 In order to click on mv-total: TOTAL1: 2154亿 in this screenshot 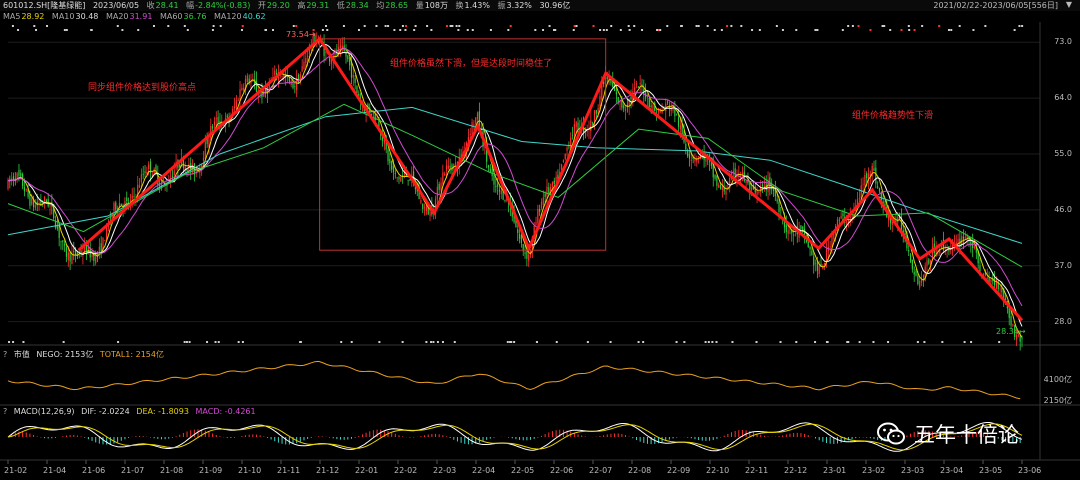, I will do `click(131, 354)`.